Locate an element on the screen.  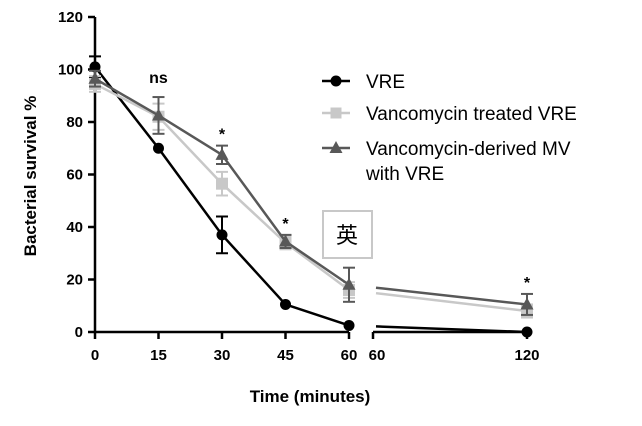
legend-label: Vancomycin treated VRE is located at coordinates (471, 114).